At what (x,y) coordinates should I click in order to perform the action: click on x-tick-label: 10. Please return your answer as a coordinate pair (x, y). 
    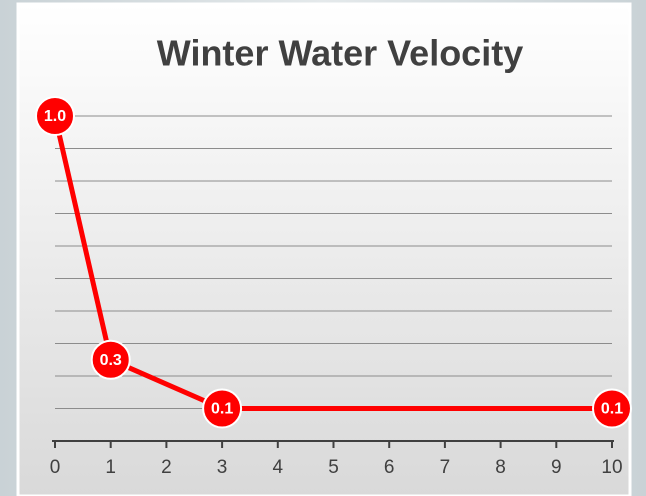
    Looking at the image, I should click on (611, 467).